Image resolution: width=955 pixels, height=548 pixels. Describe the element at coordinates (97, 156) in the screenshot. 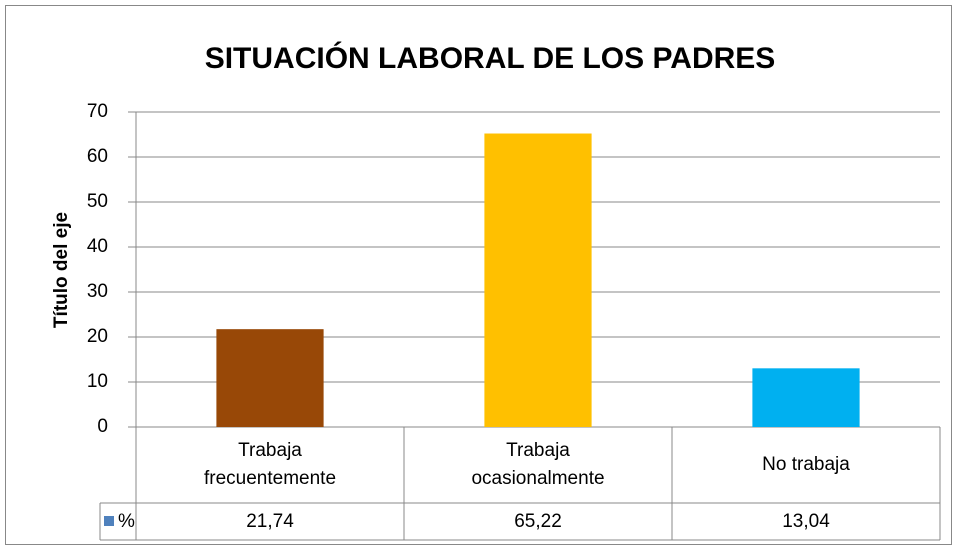

I see `y-tick-label: 60` at that location.